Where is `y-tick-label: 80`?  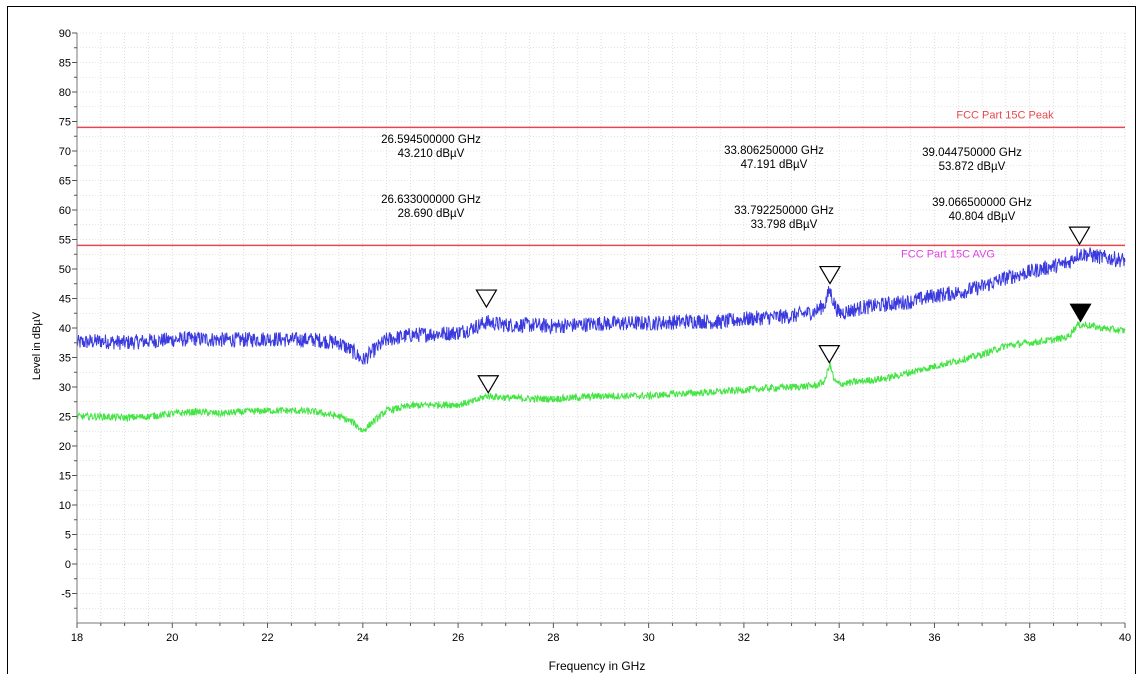
y-tick-label: 80 is located at coordinates (65, 93).